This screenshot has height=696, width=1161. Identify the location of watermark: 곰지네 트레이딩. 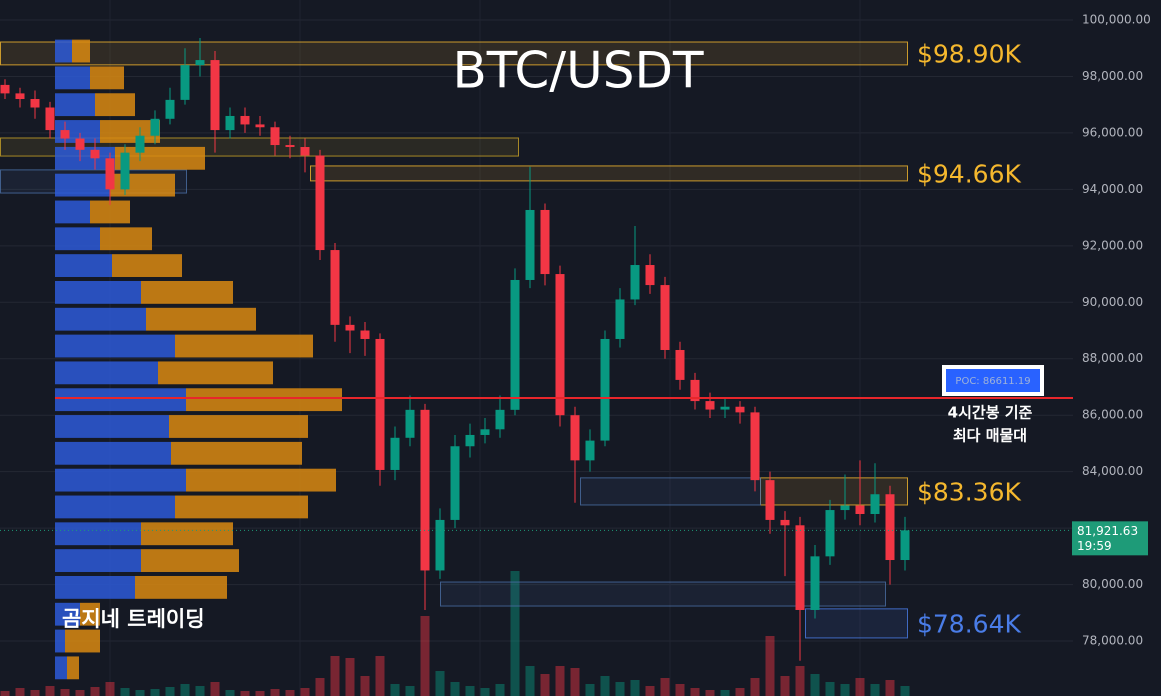
(133, 619).